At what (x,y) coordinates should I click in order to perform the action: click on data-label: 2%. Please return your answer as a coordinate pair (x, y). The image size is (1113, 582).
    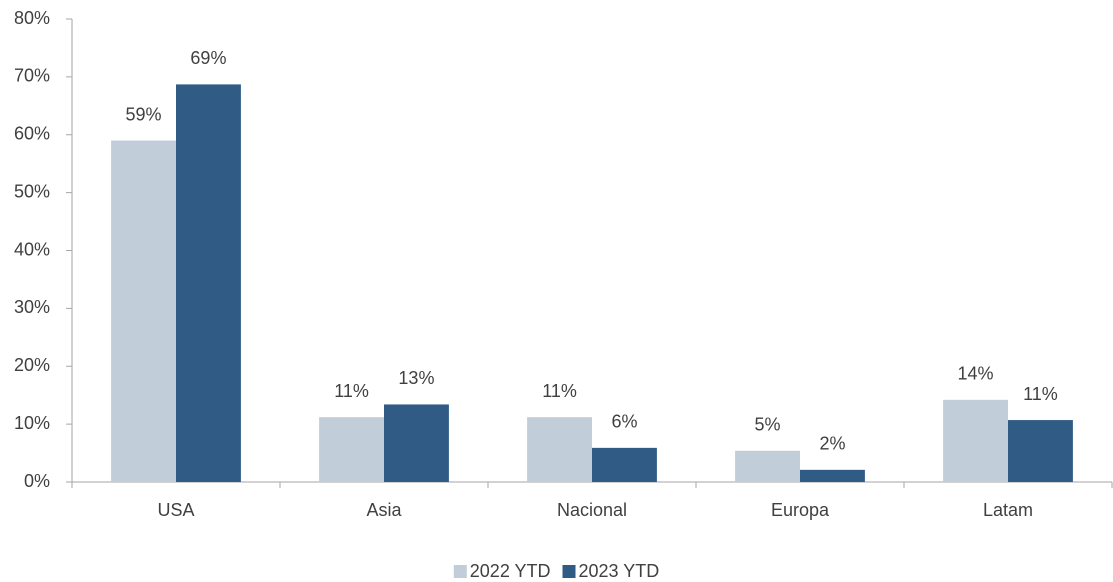
    Looking at the image, I should click on (832, 444).